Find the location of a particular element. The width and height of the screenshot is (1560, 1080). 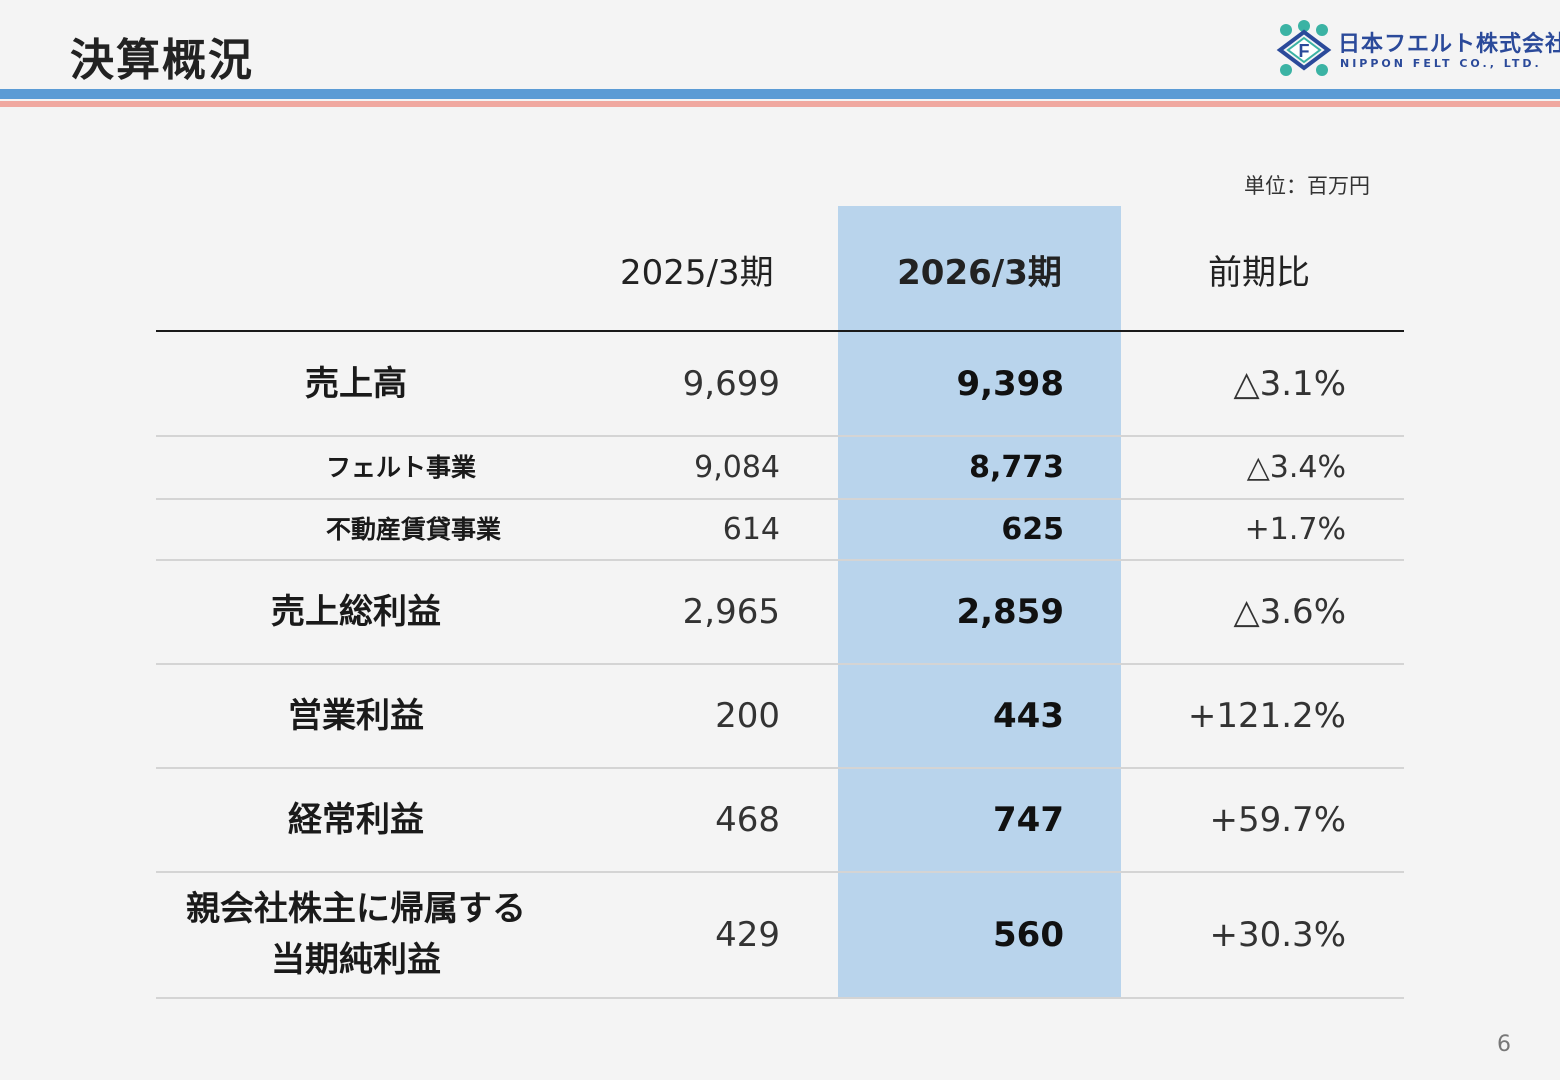

table-row-net-sales: 売上高 9,699 9,398 △3.1% is located at coordinates (780, 384).